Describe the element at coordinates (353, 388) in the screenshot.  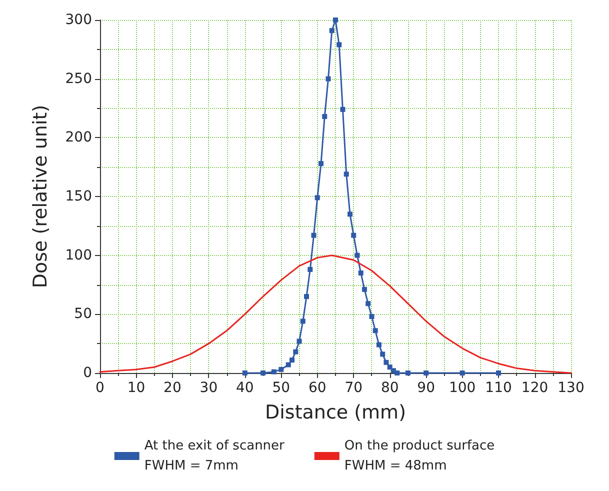
I see `x-tick-label: 70` at that location.